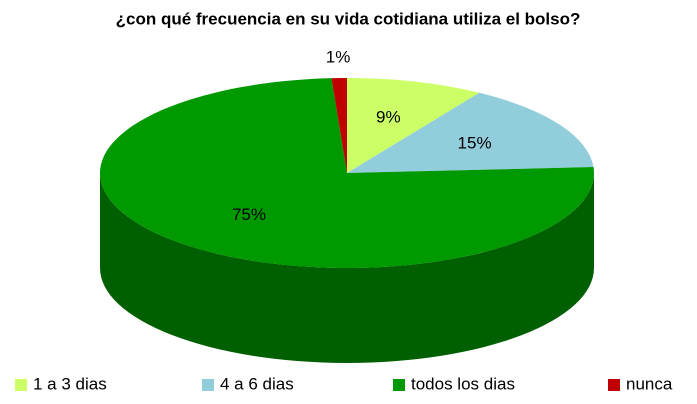 This screenshot has width=697, height=404. Describe the element at coordinates (257, 383) in the screenshot. I see `legend-label: 4 a 6 dias` at that location.